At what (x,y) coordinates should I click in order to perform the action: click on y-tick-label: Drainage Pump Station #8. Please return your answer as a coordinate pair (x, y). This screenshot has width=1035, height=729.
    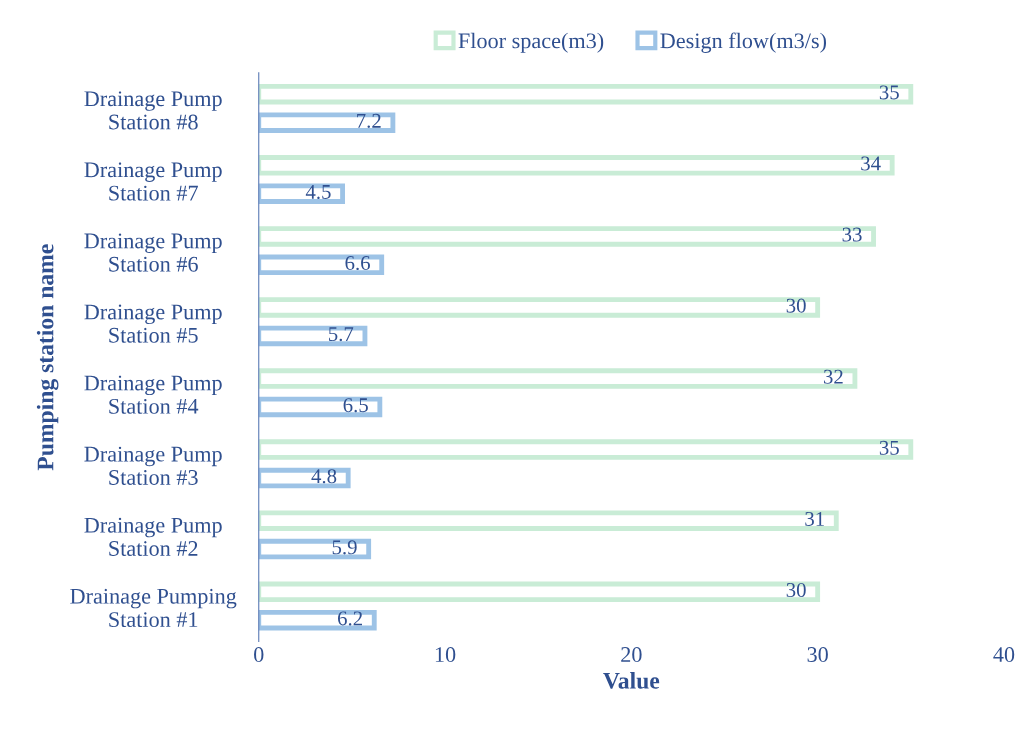
    Looking at the image, I should click on (153, 110).